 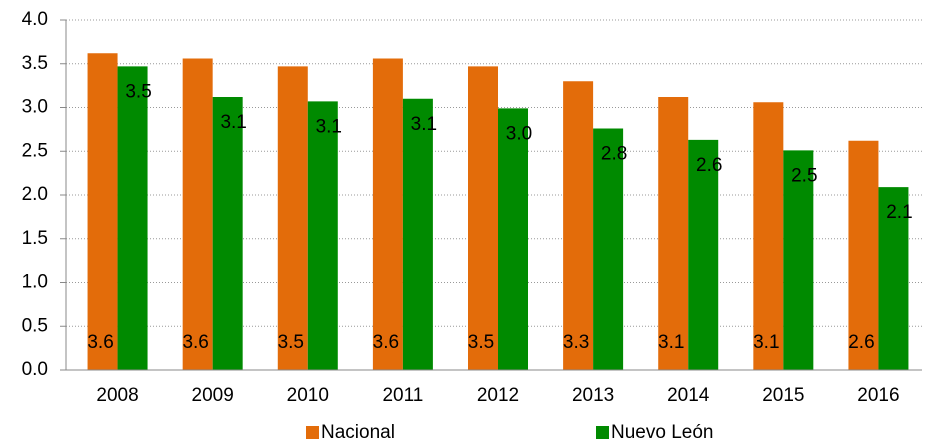 What do you see at coordinates (358, 432) in the screenshot?
I see `legend-label: Nacional` at bounding box center [358, 432].